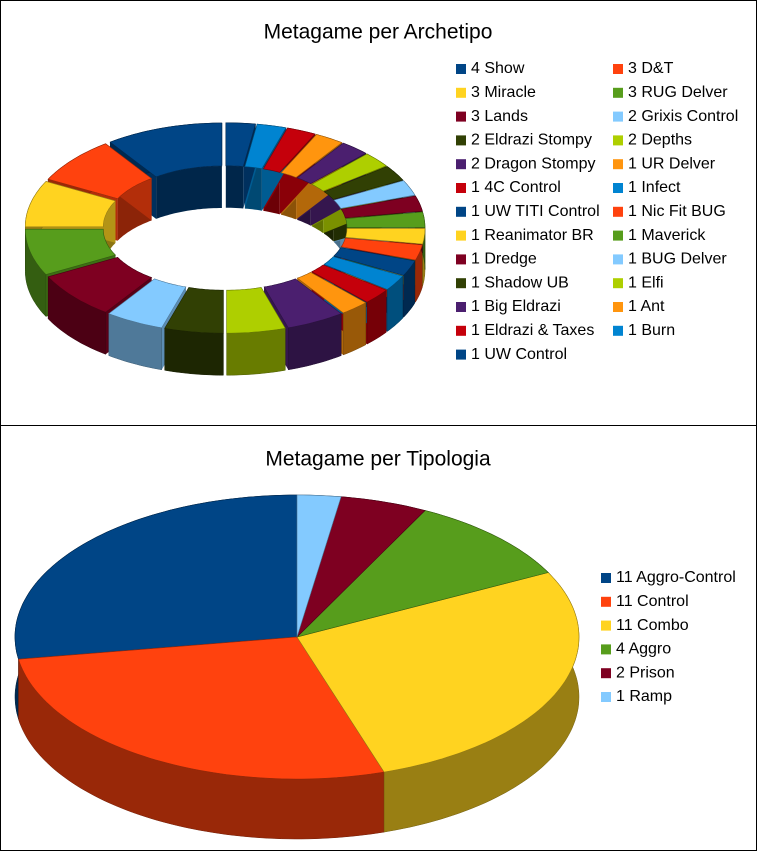  Describe the element at coordinates (503, 92) in the screenshot. I see `legend-label: 3 Miracle` at that location.